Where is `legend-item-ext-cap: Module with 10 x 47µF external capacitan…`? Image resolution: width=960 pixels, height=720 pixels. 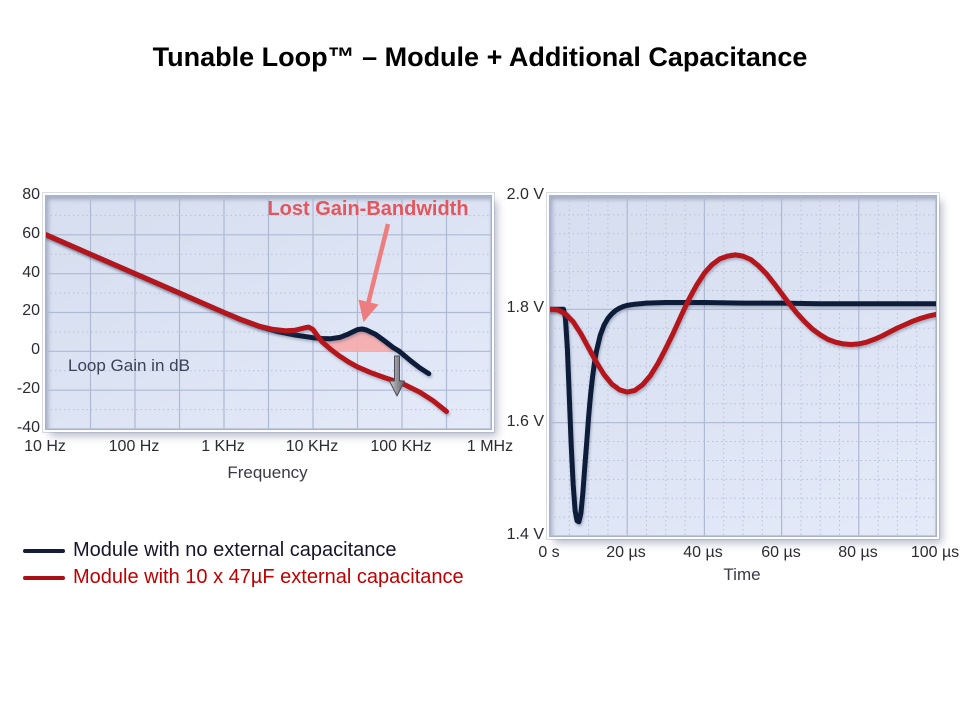
legend-item-ext-cap: Module with 10 x 47µF external capacitan… is located at coordinates (243, 577).